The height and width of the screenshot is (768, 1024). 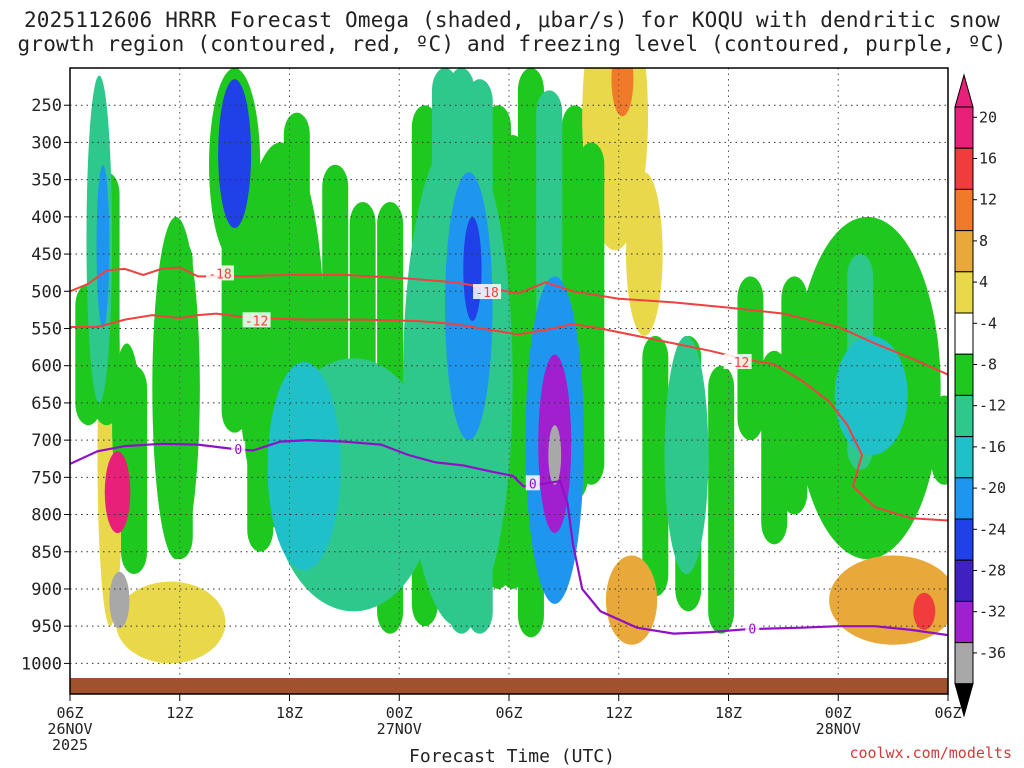 I want to click on y-tick-label: 650, so click(x=46, y=404).